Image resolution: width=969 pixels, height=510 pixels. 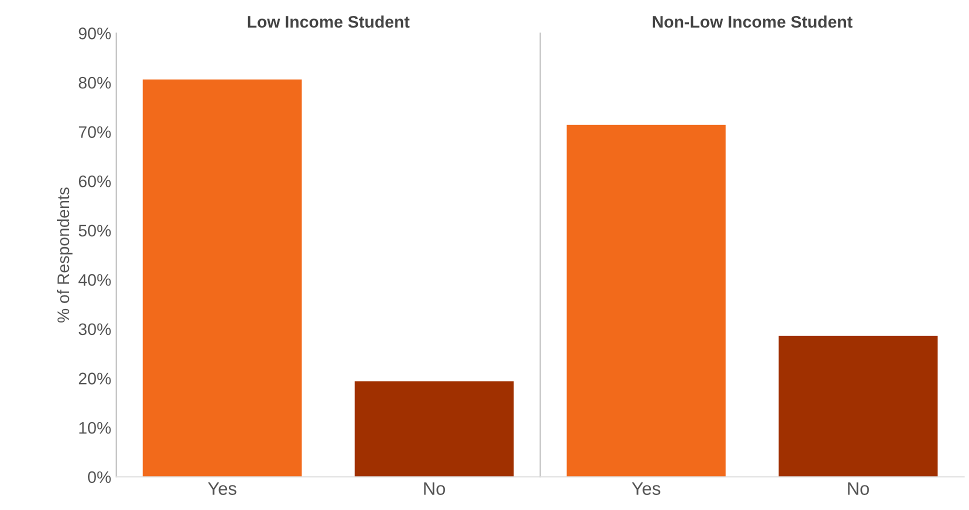 I want to click on y-tick-label: 80%, so click(x=94, y=82).